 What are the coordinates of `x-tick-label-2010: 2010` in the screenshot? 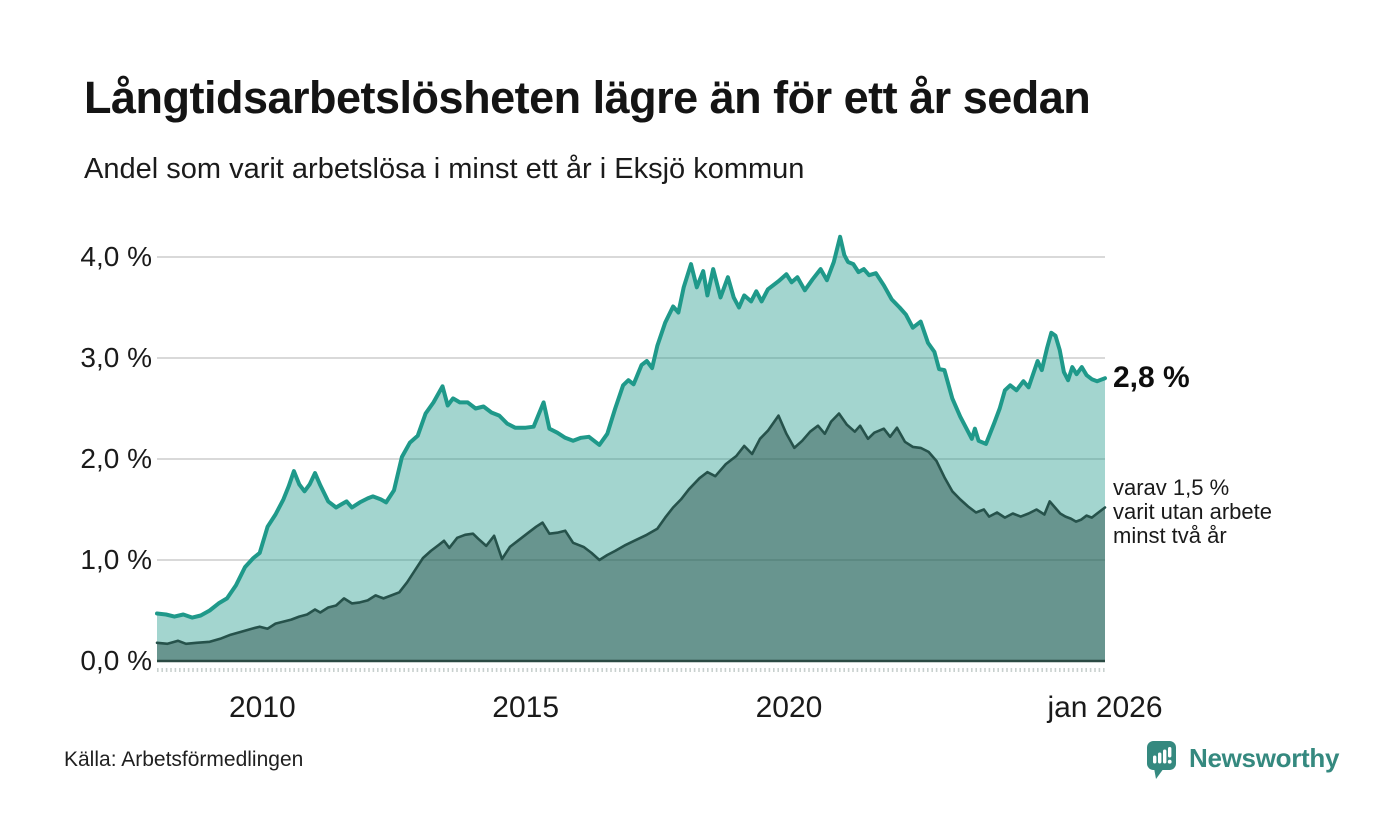 It's located at (262, 707).